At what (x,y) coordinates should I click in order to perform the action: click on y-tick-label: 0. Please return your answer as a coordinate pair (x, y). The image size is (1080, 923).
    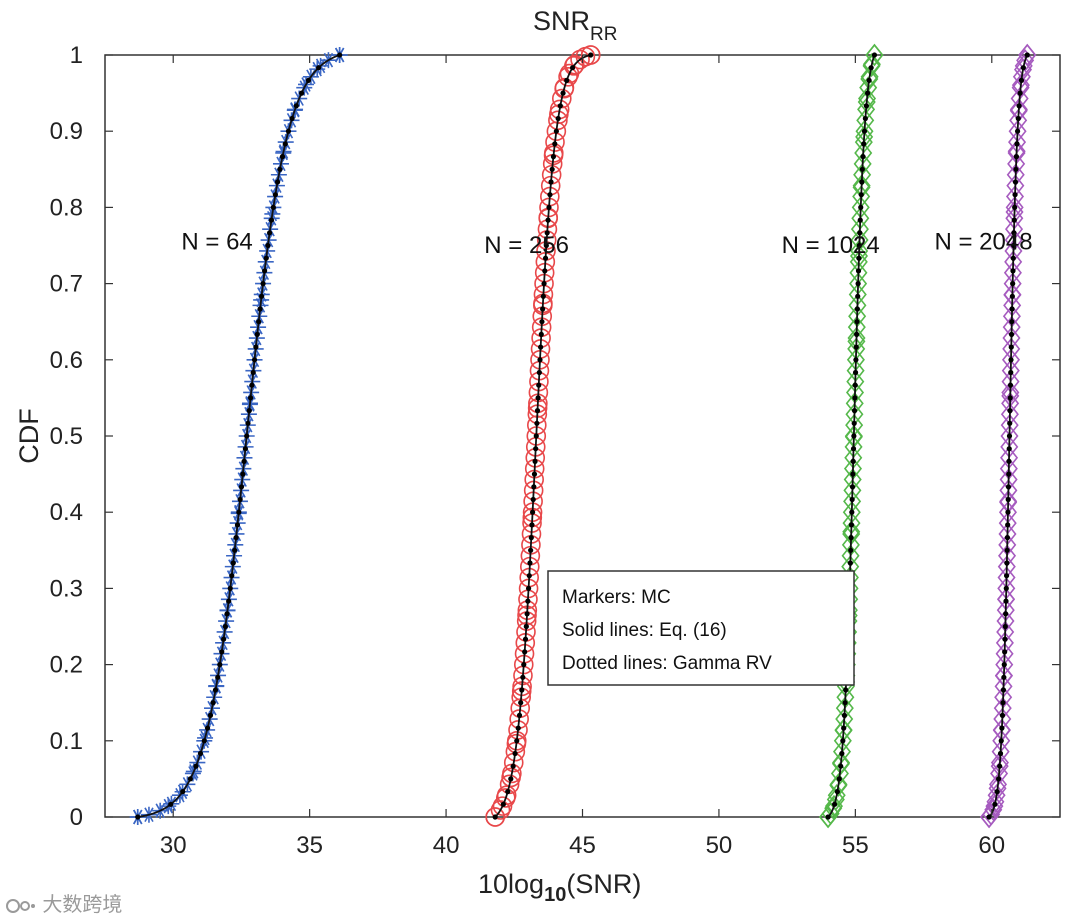
    Looking at the image, I should click on (76, 817).